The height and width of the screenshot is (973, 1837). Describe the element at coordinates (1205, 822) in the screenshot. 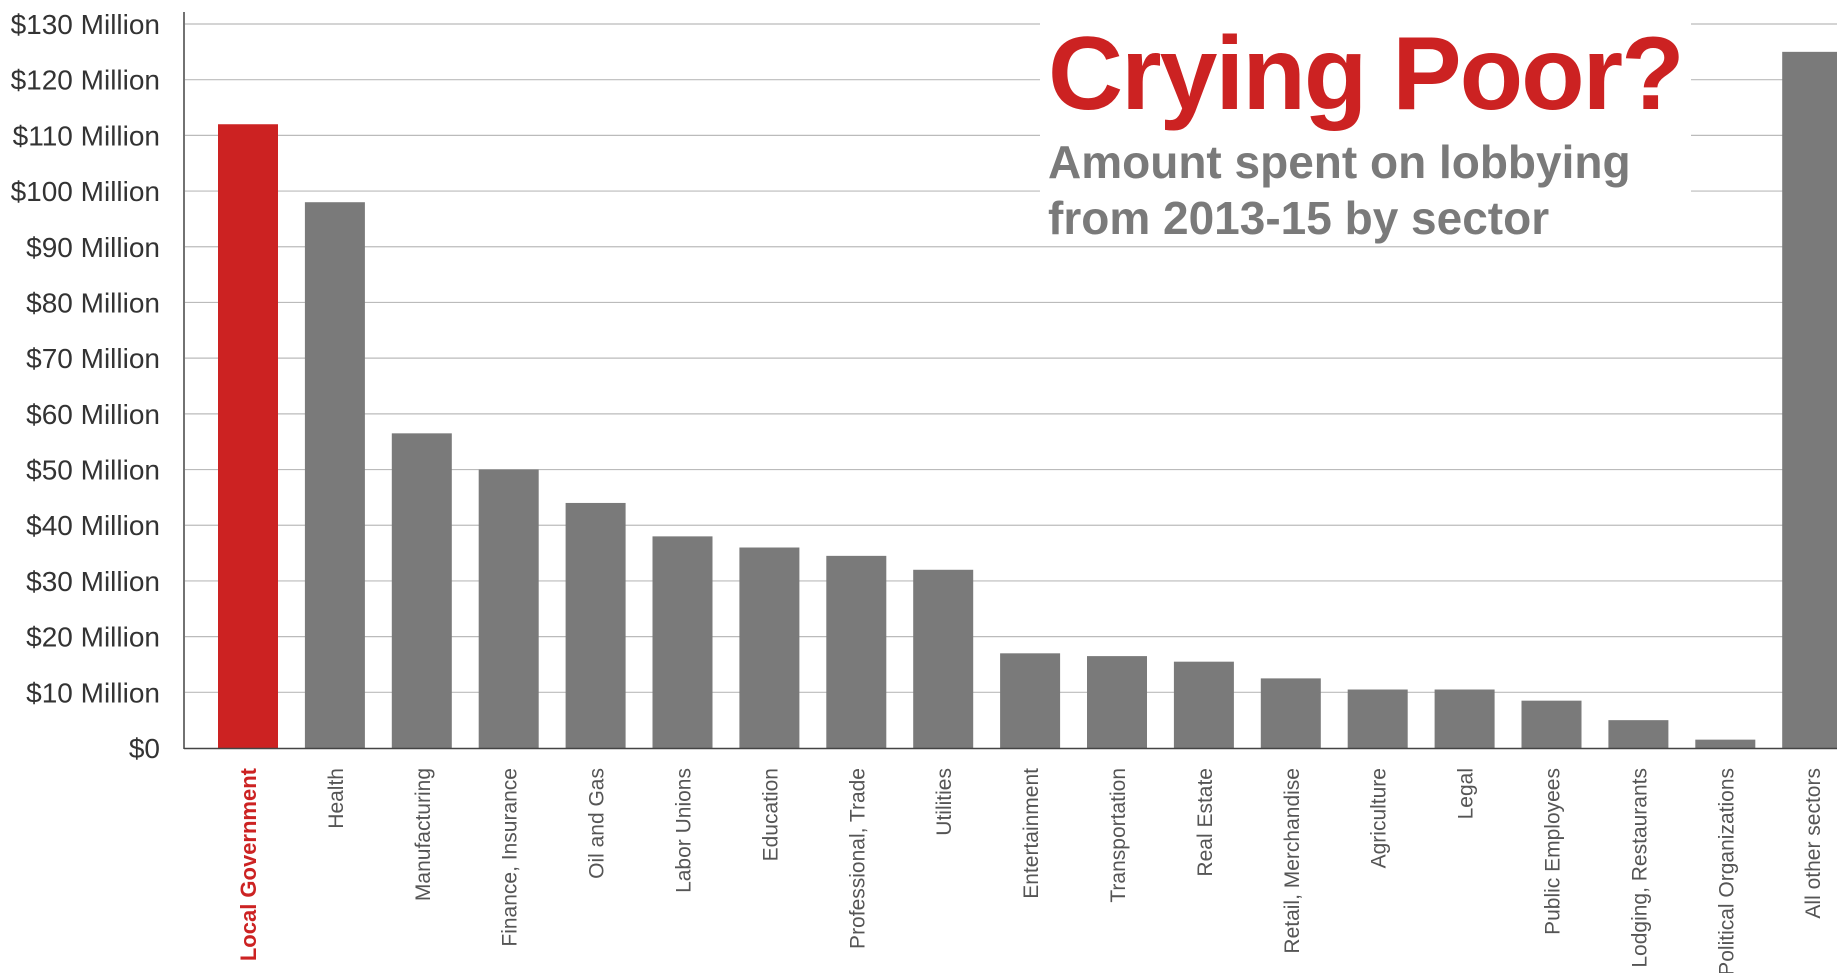

I see `x-category-label: Real Estate` at that location.